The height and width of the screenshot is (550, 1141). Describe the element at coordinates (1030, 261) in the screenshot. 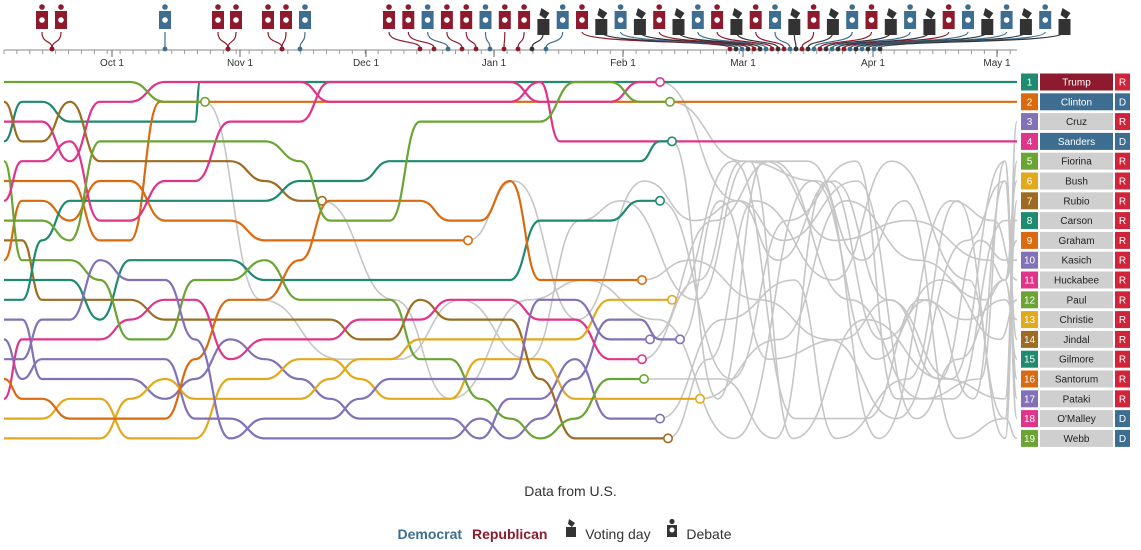

I see `rank-number: 10` at that location.